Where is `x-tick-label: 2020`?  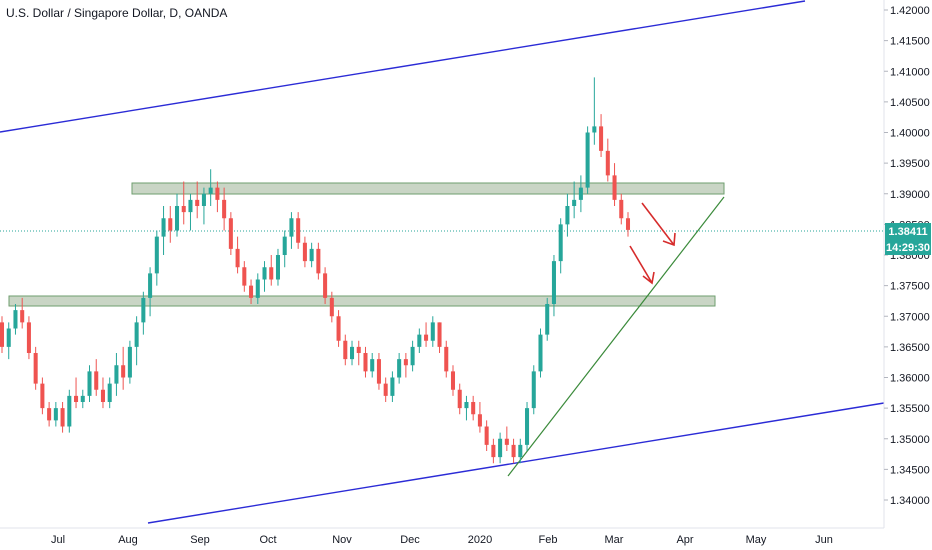 x-tick-label: 2020 is located at coordinates (480, 540).